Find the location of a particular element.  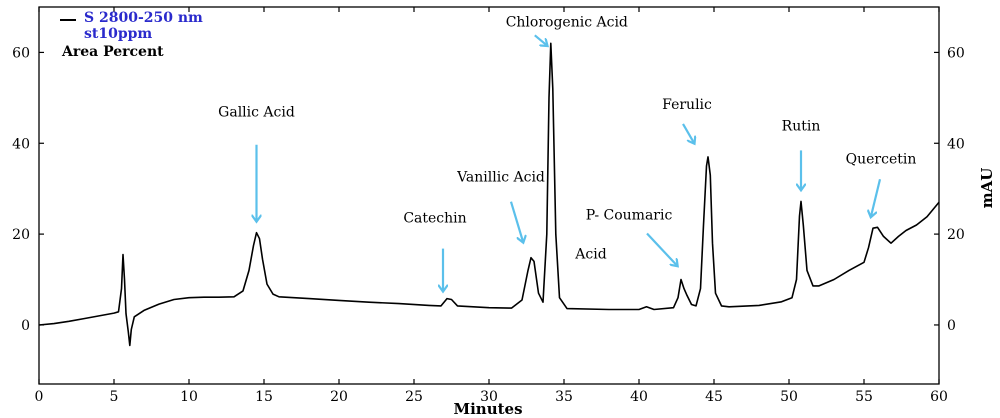

left-y-tick-label: 40 is located at coordinates (21, 144).